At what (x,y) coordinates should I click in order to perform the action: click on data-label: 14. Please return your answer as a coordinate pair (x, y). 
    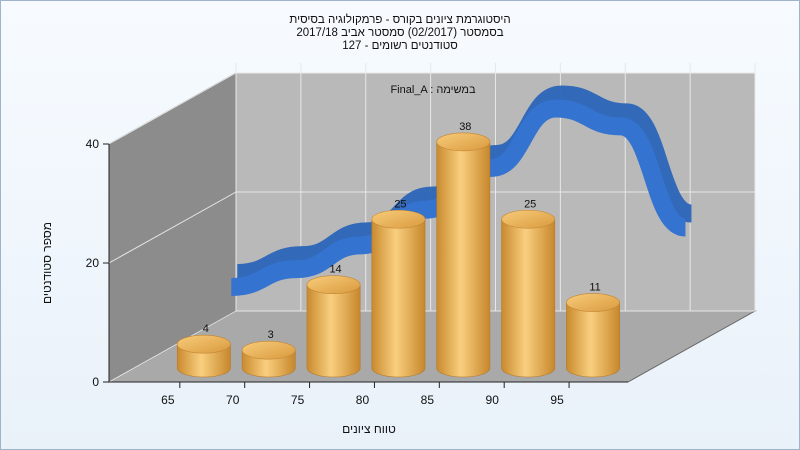
    Looking at the image, I should click on (335, 270).